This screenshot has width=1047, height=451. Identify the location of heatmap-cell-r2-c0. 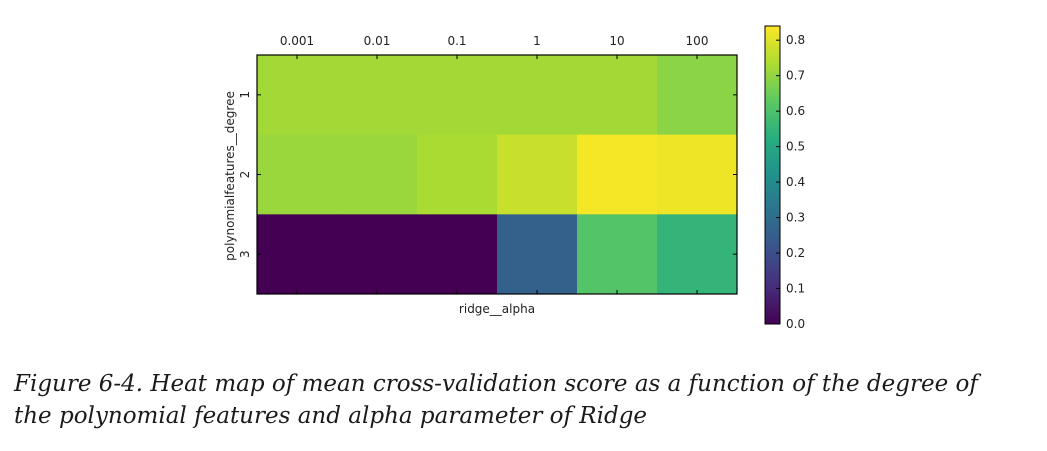
(297, 254).